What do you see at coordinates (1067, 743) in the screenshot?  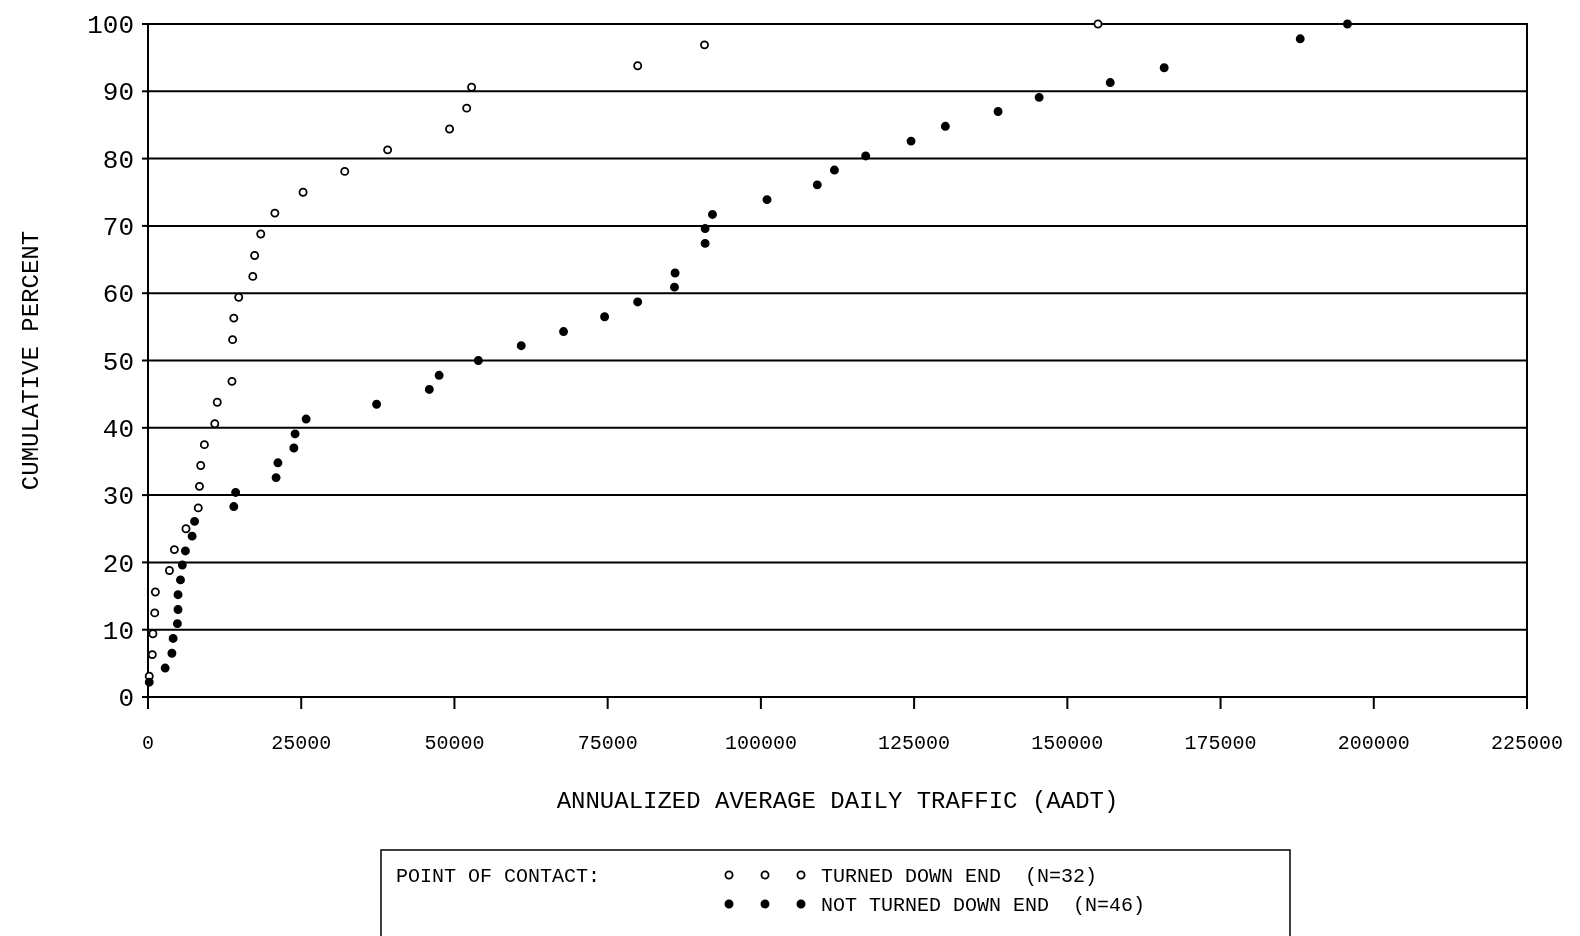 I see `x-tick-label: 150000` at bounding box center [1067, 743].